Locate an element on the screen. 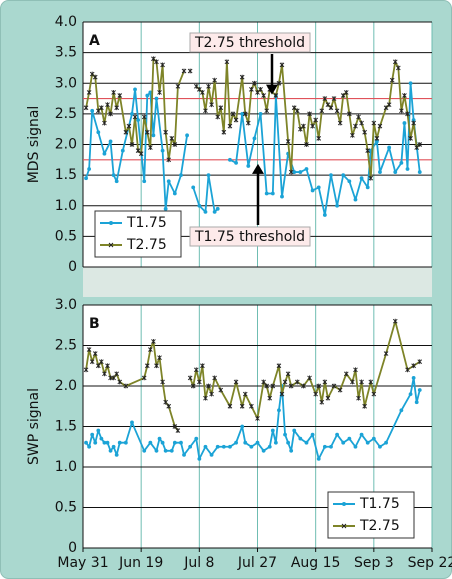  panel-label: A is located at coordinates (94, 41).